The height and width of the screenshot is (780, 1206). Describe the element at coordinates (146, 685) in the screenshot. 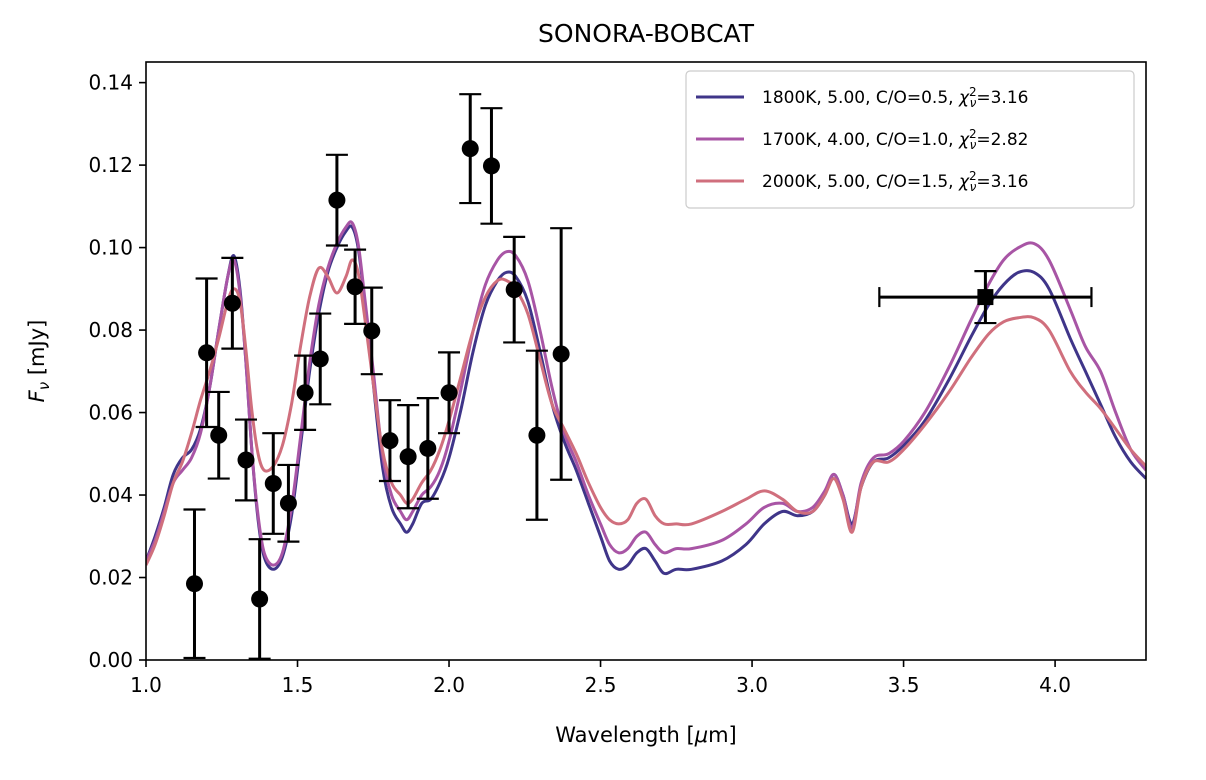

I see `x-tick-label: 1.0` at that location.